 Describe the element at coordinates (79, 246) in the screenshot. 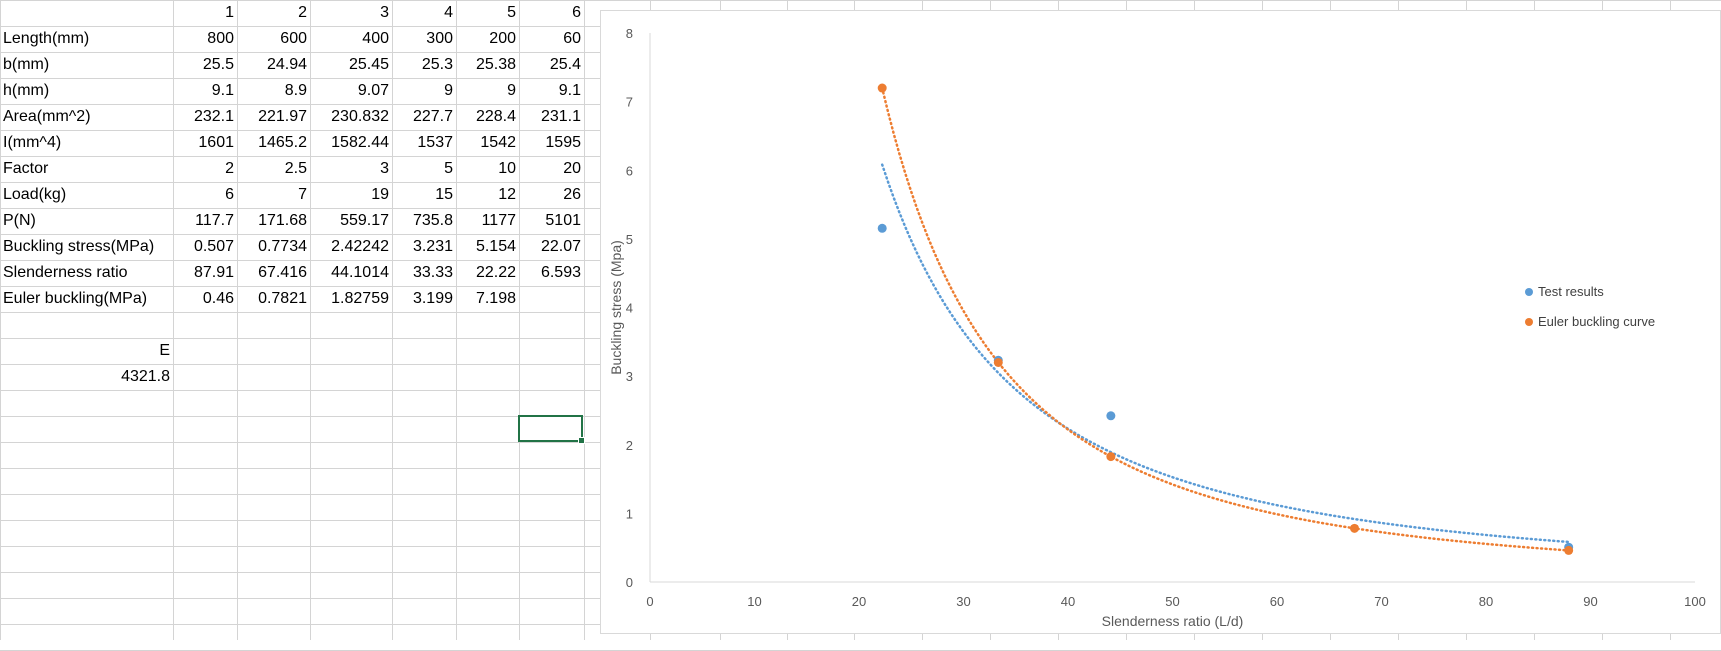

I see `cell-row-label: Buckling stress(MPa)` at that location.